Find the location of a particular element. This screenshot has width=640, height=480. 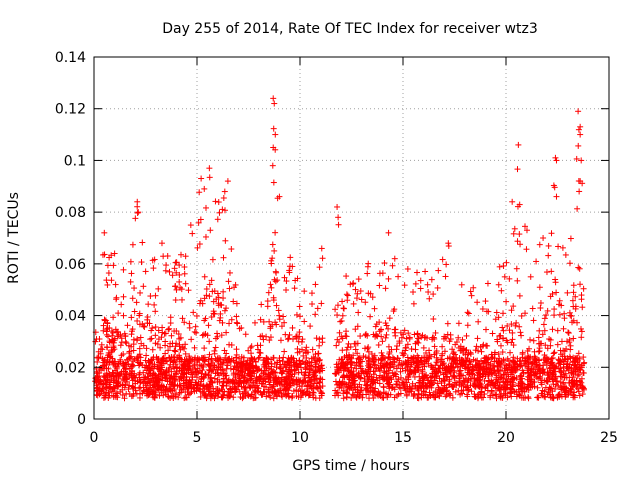

y-tick-label: 0.1 is located at coordinates (75, 161).